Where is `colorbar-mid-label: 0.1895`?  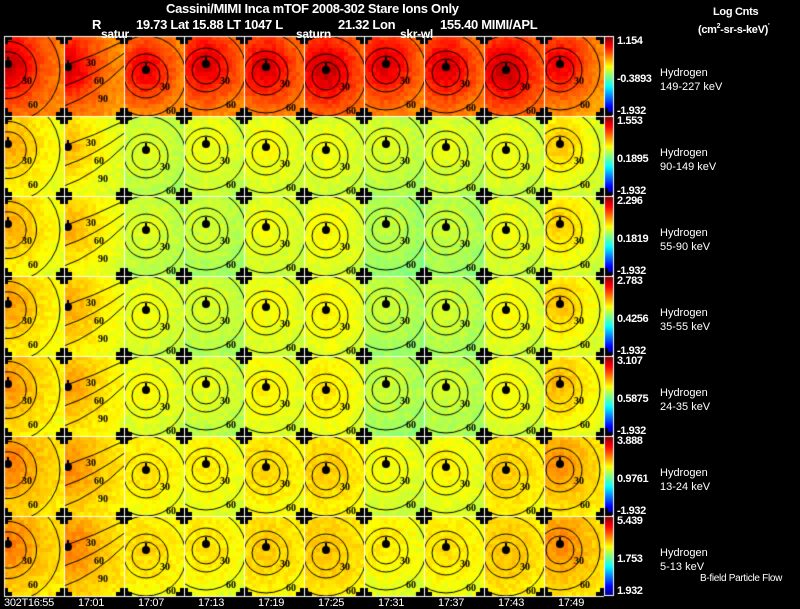 colorbar-mid-label: 0.1895 is located at coordinates (633, 159).